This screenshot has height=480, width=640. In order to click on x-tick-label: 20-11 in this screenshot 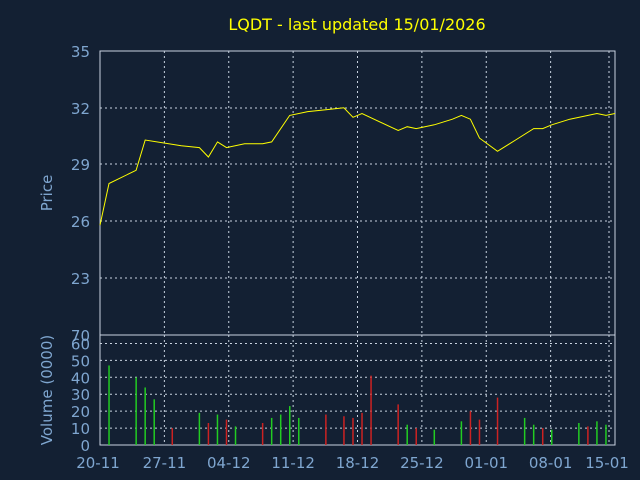, I will do `click(98, 463)`.